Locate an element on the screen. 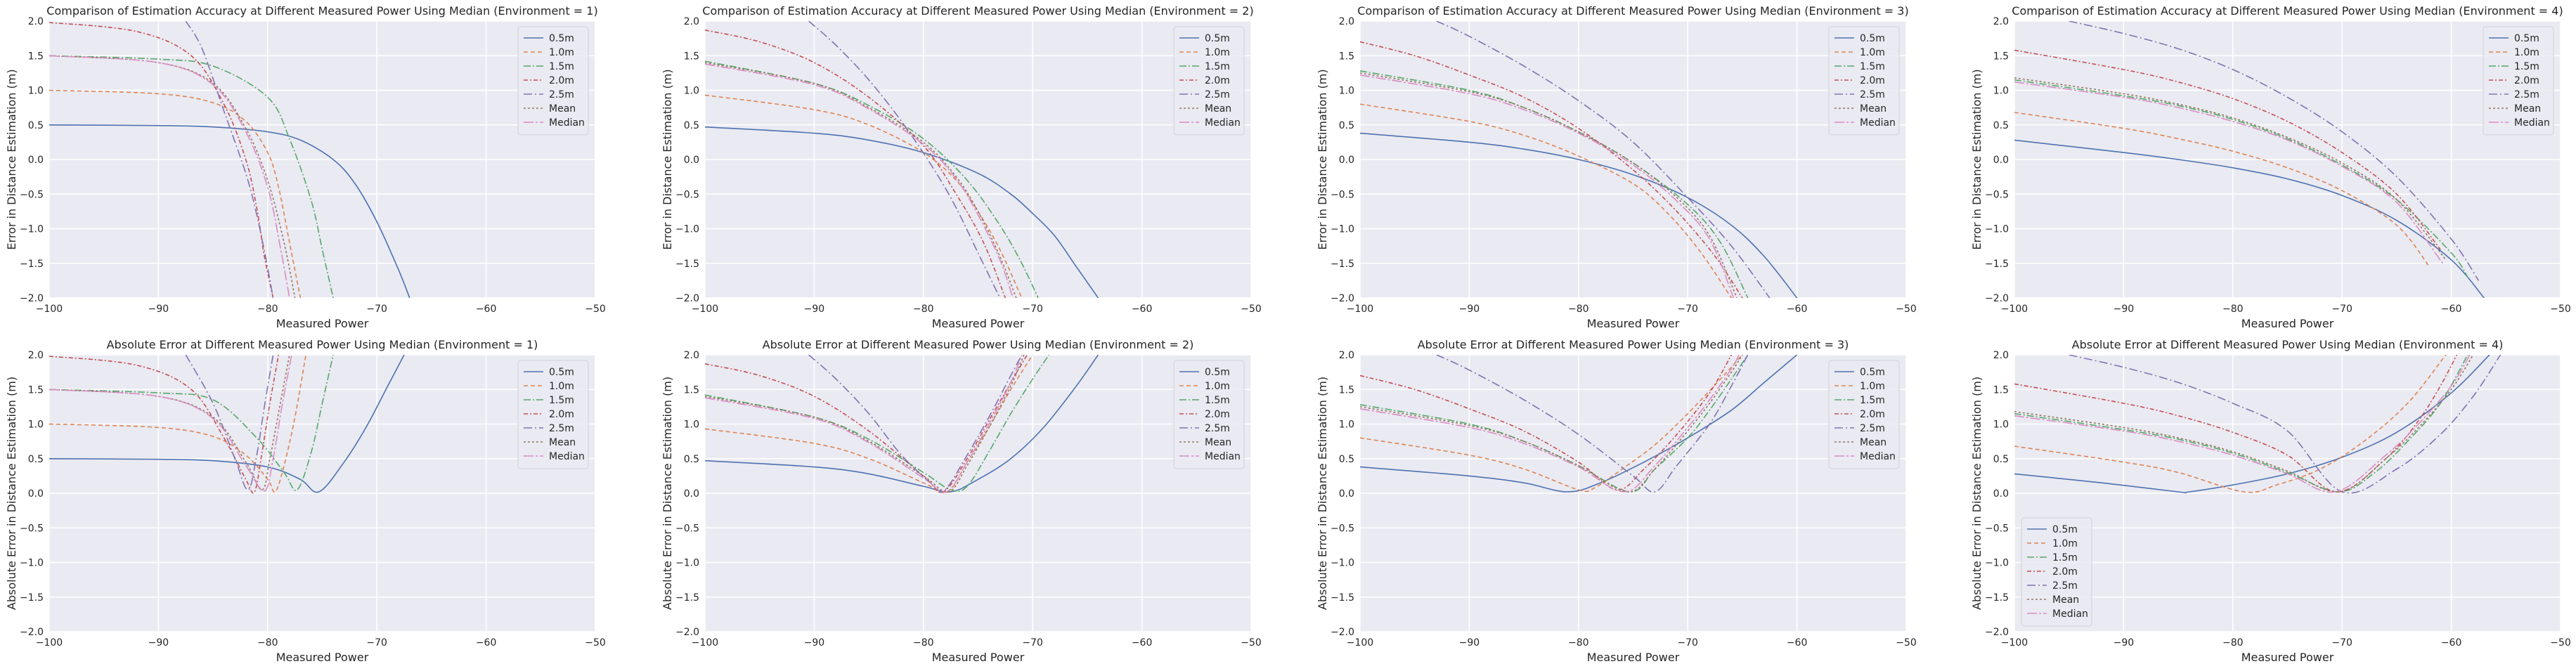 This screenshot has height=671, width=2576. legend-label: 2.5m is located at coordinates (1873, 429).